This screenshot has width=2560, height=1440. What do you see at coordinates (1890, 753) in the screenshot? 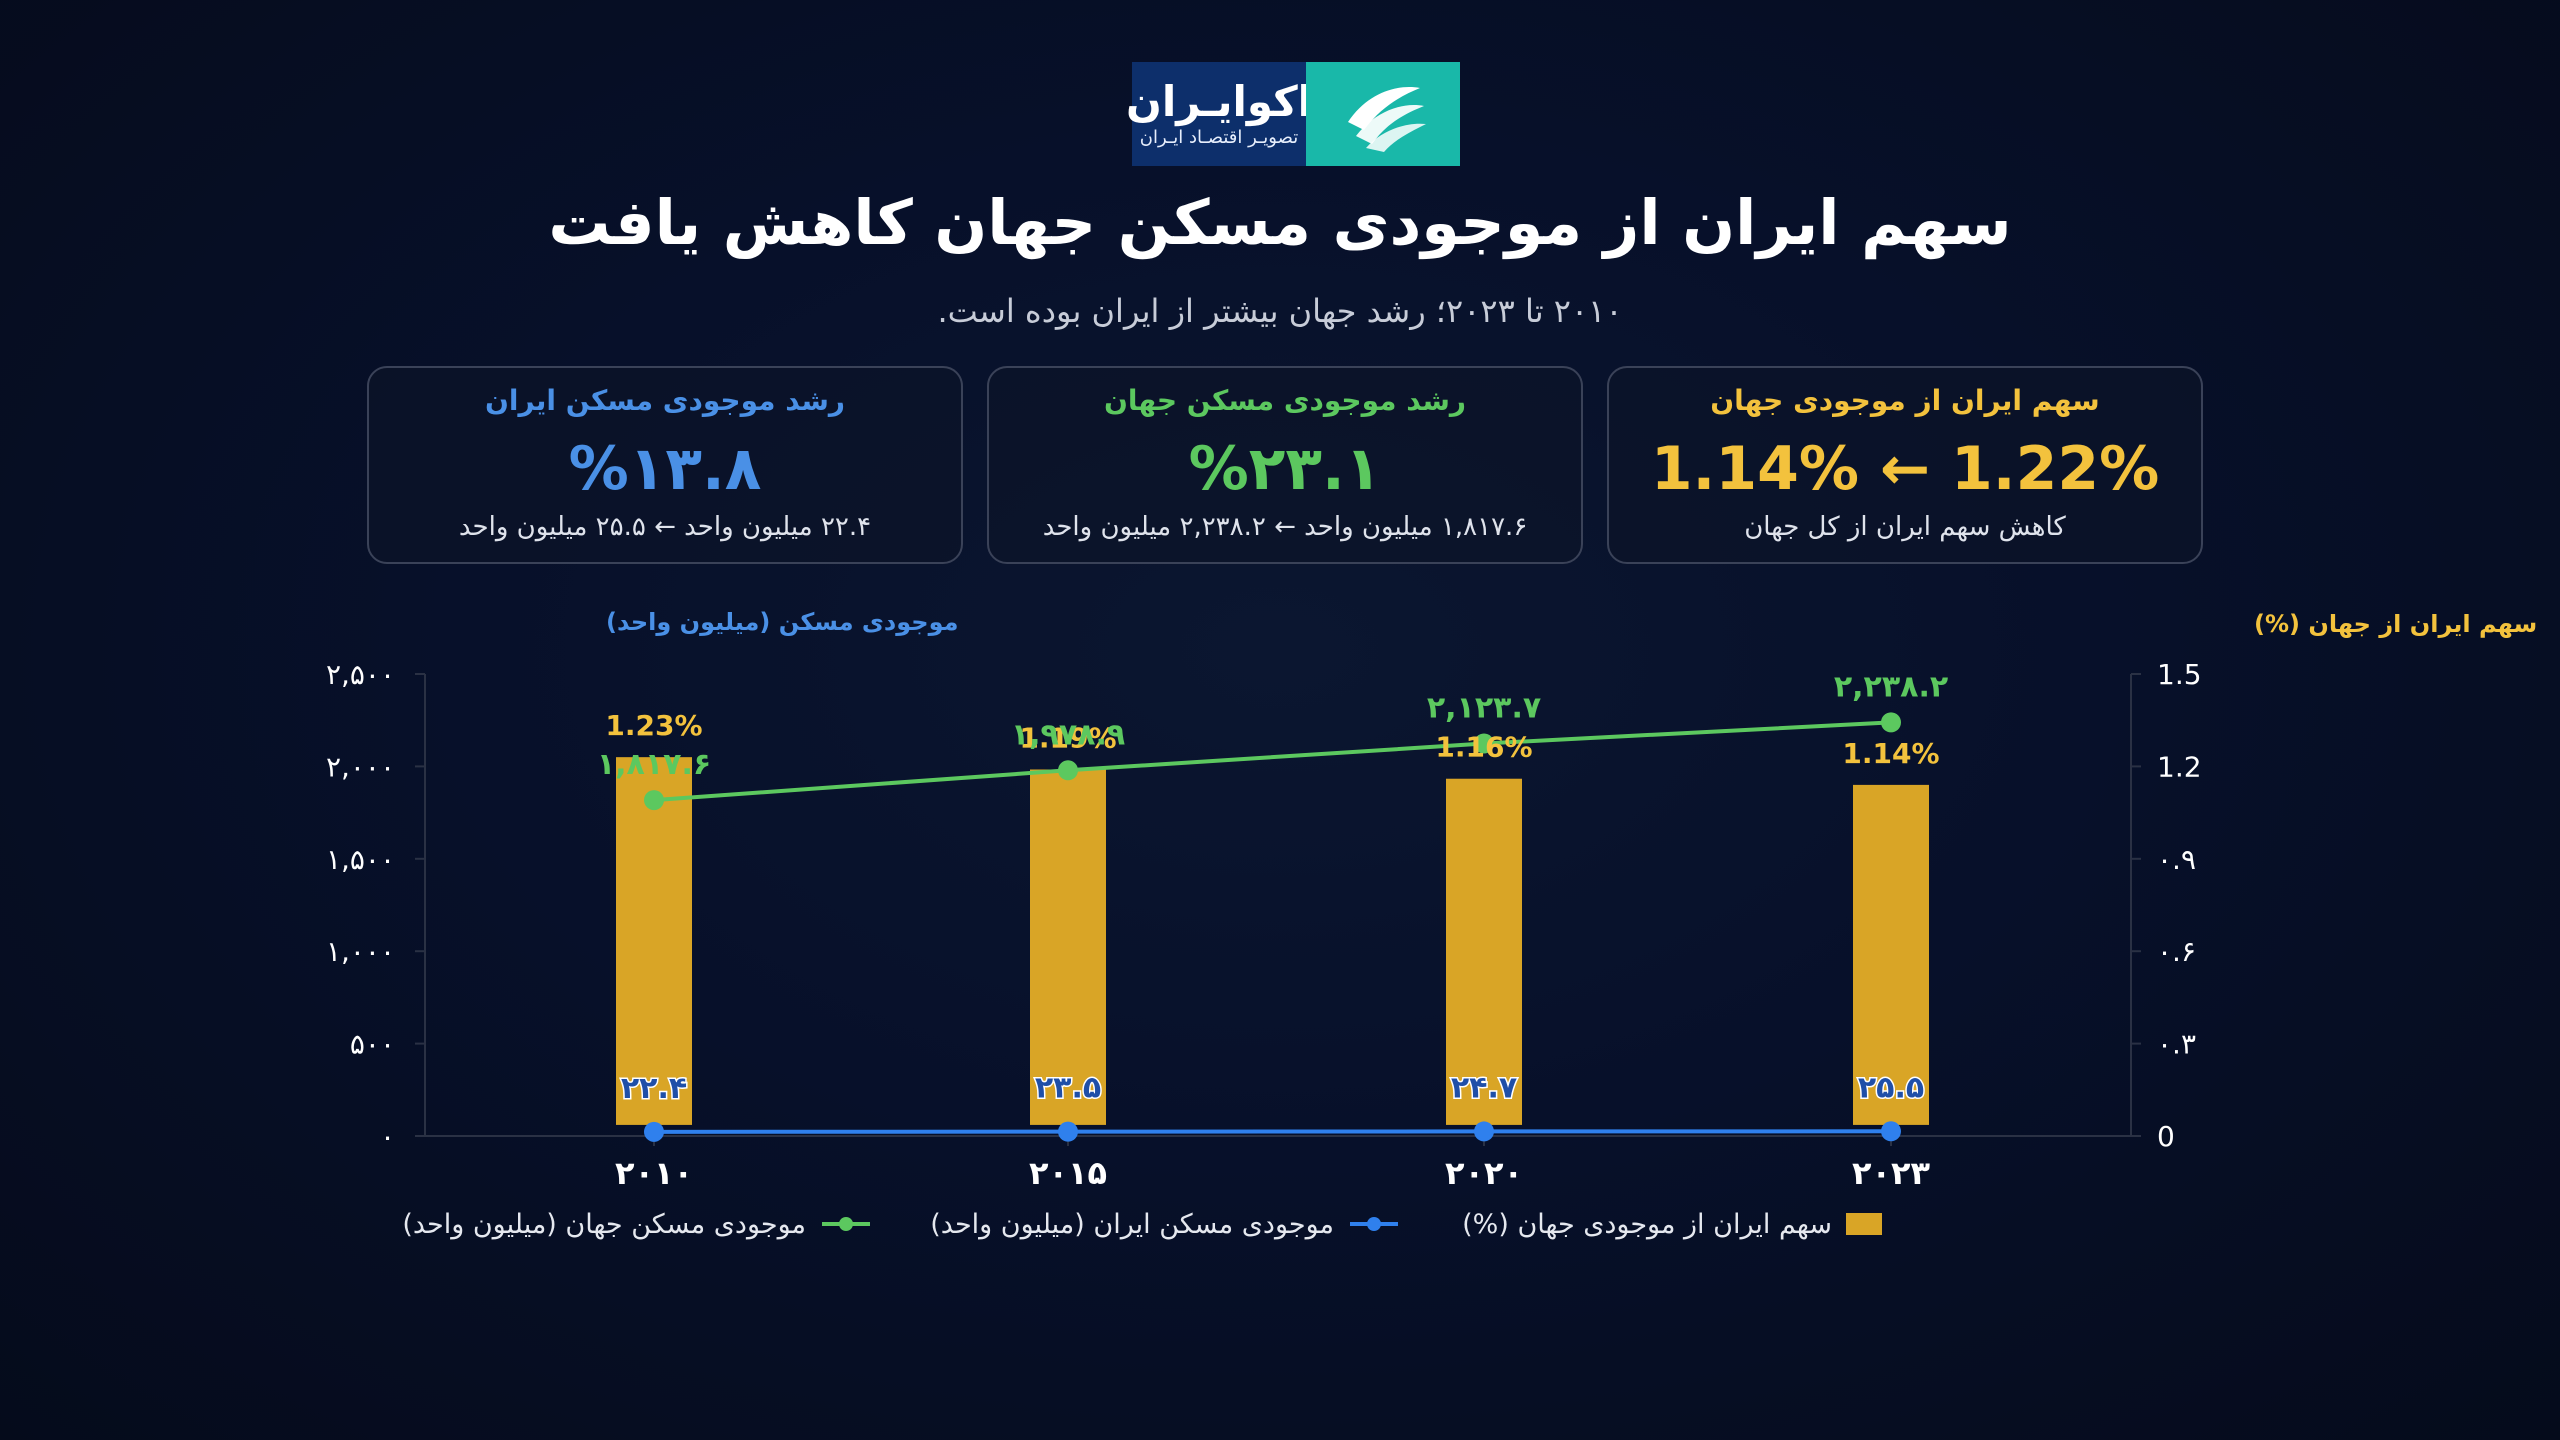
I see `share-bar-label: 1.14%` at bounding box center [1890, 753].